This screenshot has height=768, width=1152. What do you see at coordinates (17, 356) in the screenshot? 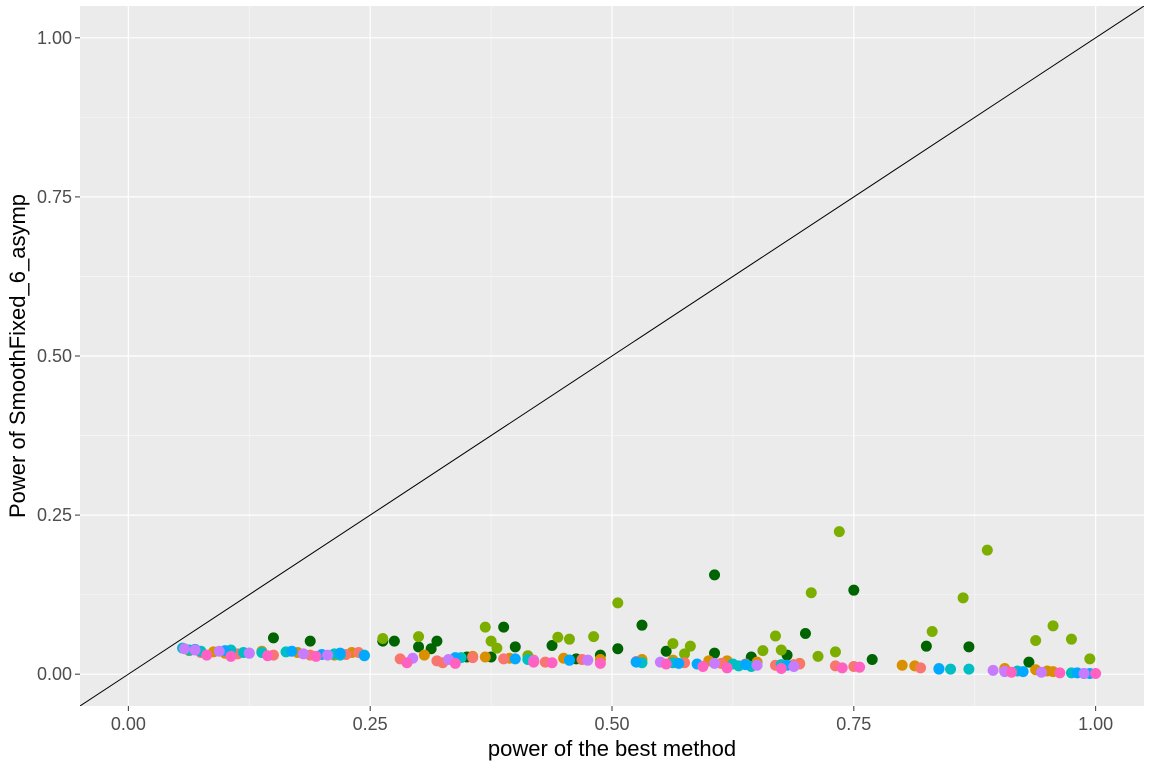
I see `y-axis-title: Power of SmoothFixed_6_asymp` at bounding box center [17, 356].